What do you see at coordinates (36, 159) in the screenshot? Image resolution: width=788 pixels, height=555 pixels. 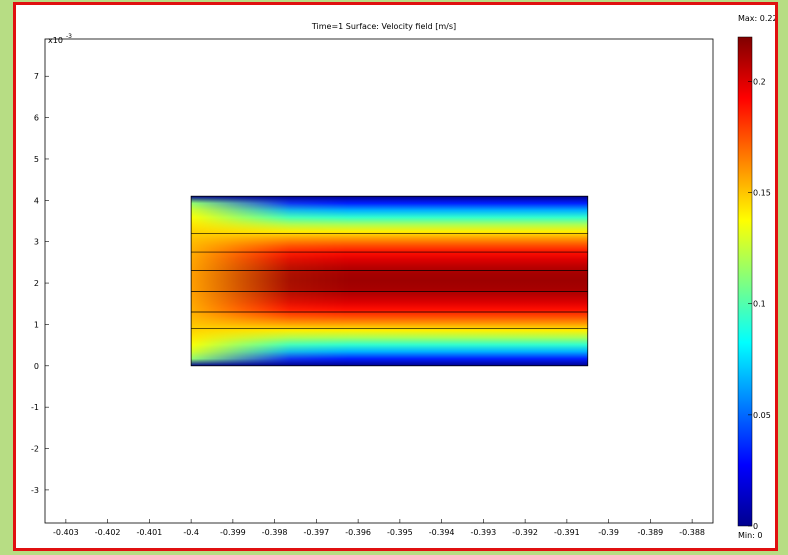 I see `y-tick-label: 5` at bounding box center [36, 159].